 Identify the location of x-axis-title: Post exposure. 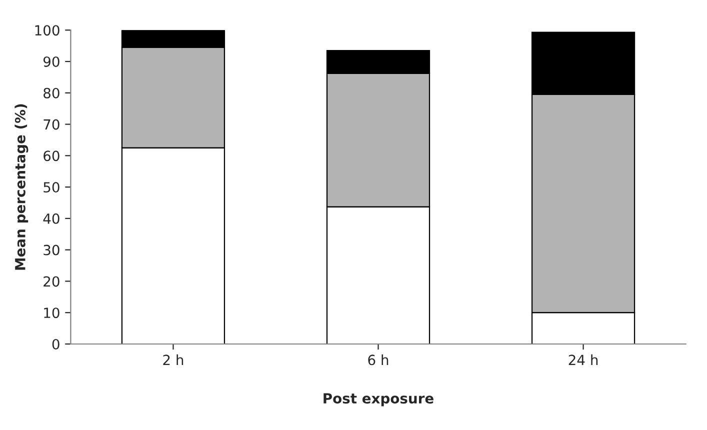
(379, 399).